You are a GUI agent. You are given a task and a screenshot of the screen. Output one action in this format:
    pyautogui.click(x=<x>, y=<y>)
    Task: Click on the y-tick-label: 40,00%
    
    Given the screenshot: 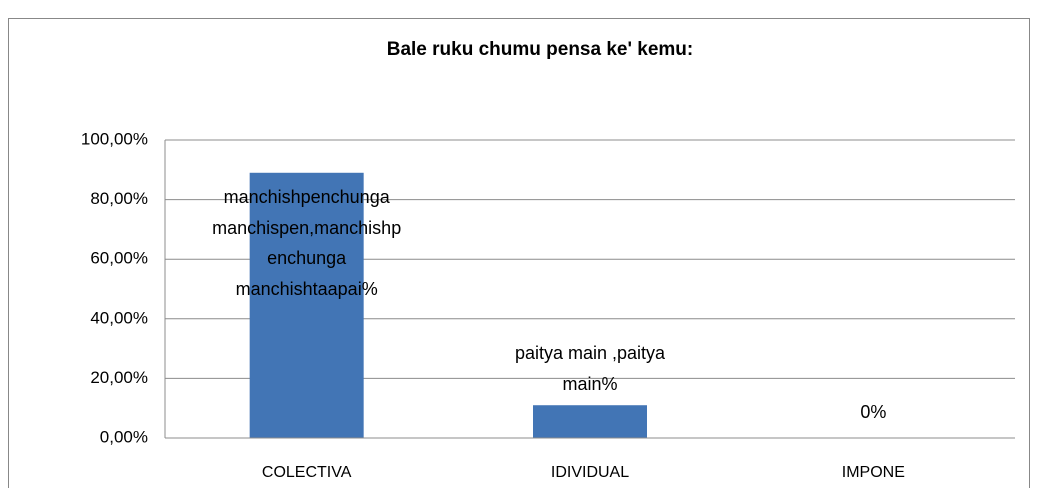 What is the action you would take?
    pyautogui.click(x=119, y=317)
    